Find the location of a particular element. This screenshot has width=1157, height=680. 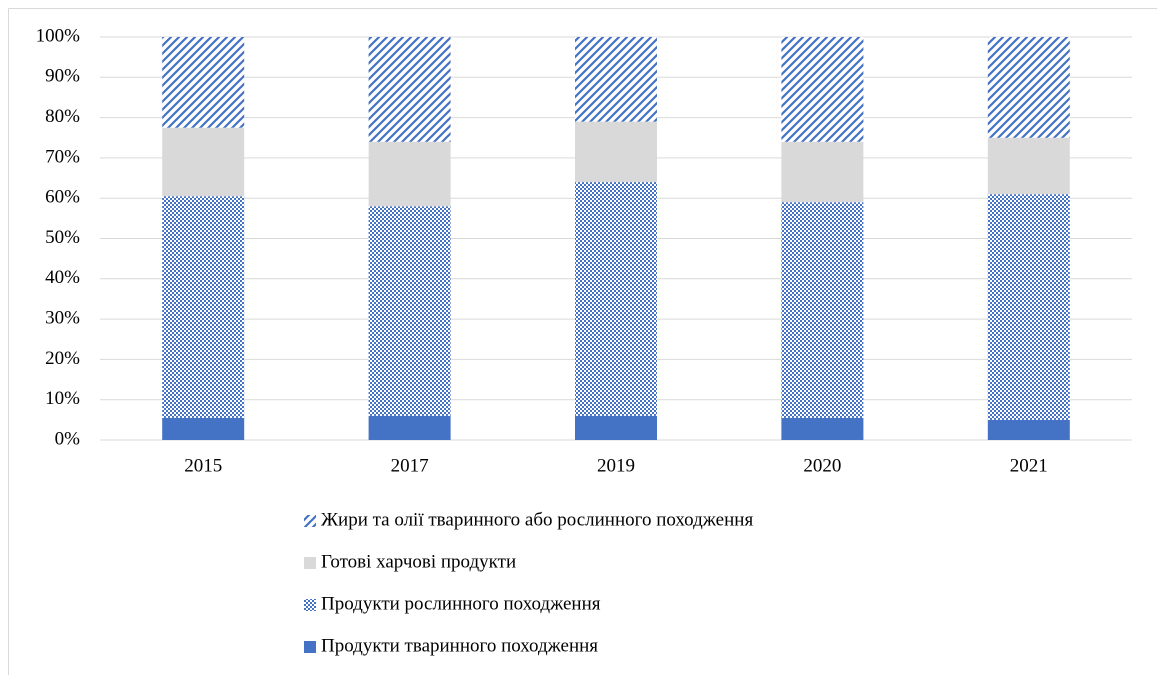

x-tick-label: 2015 is located at coordinates (203, 465).